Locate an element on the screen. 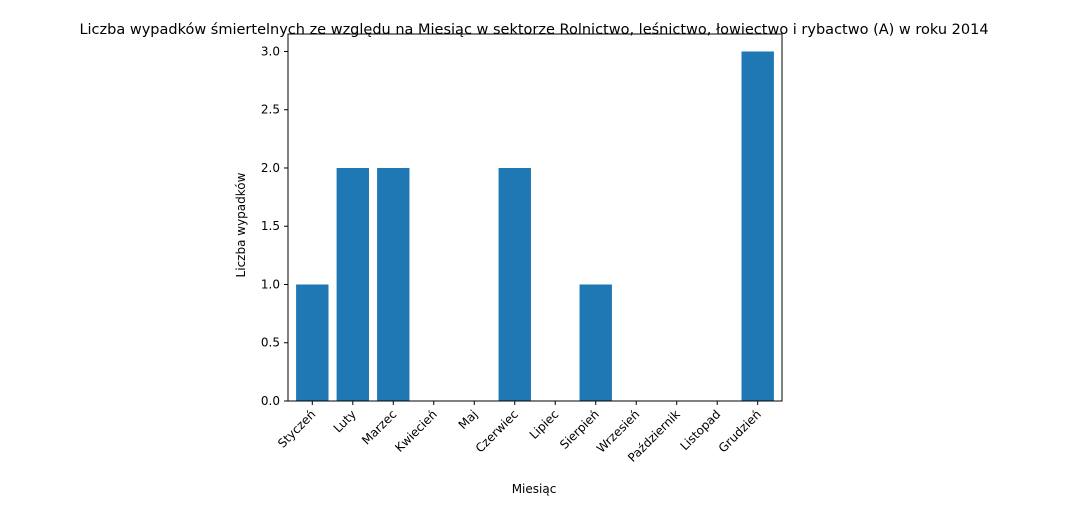  y-tick-label: 2.0 is located at coordinates (270, 168).